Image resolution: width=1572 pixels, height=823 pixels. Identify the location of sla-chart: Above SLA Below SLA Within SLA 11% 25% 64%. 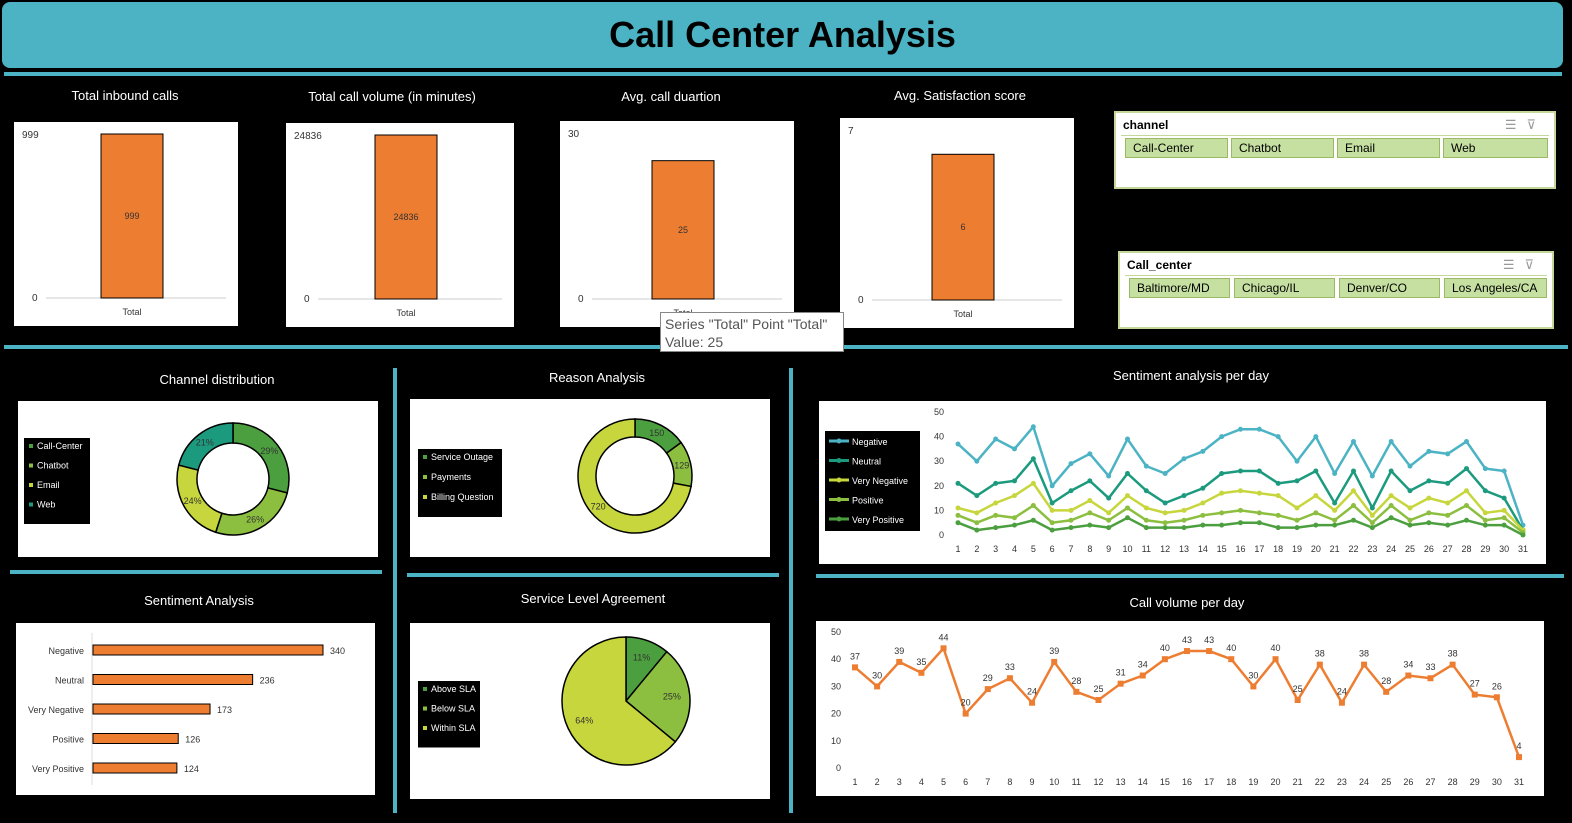
(590, 711).